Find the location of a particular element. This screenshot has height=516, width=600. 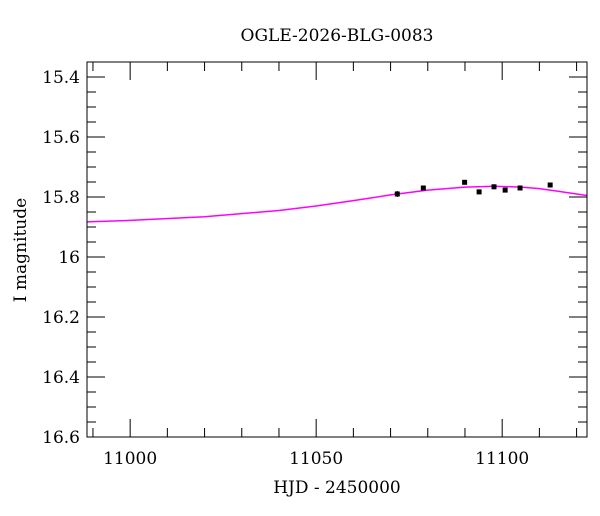

x-tick-label: 11100 is located at coordinates (502, 459).